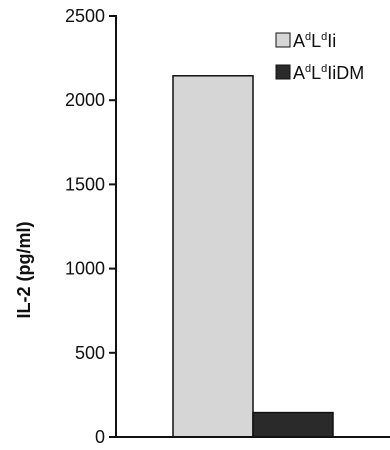  What do you see at coordinates (24, 270) in the screenshot?
I see `y-axis-title: IL-2 (pg/ml)` at bounding box center [24, 270].